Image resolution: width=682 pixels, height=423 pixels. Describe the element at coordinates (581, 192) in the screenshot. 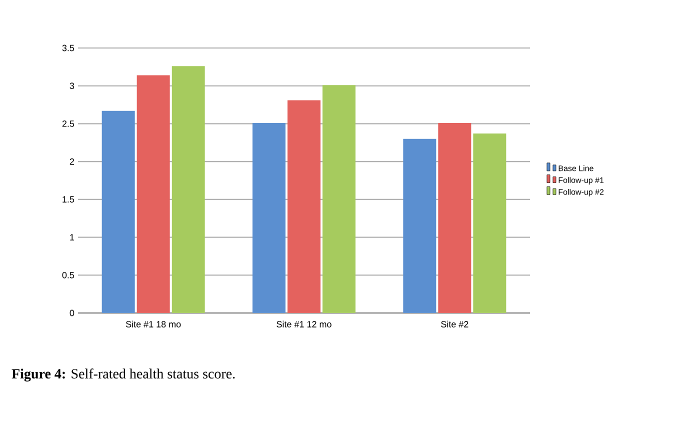

I see `legend-label: Follow-up #2` at that location.